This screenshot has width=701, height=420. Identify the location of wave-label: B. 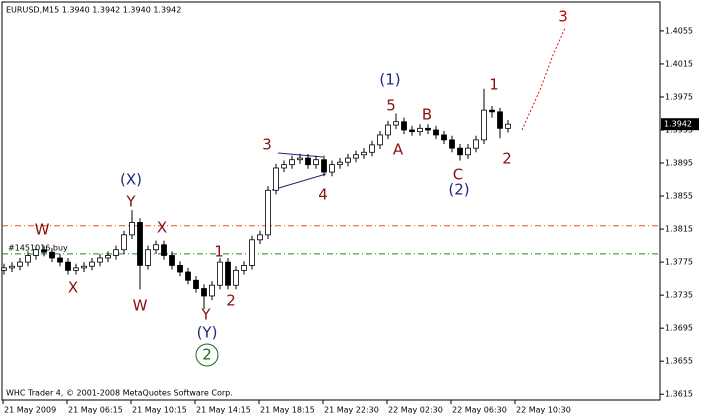
(427, 115).